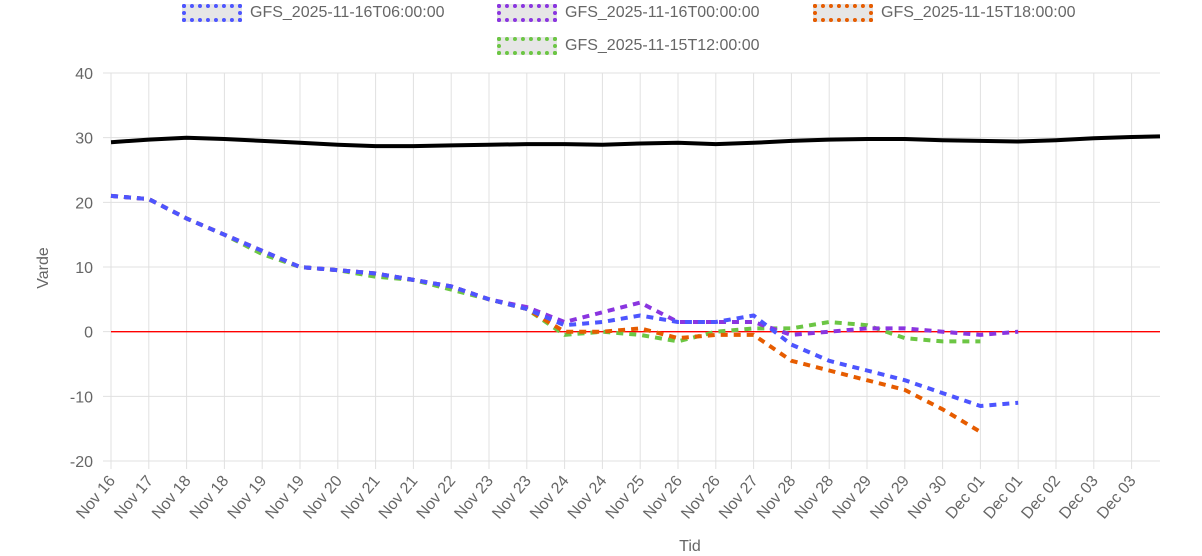  I want to click on legend-label: GFS_2025-11-16T06:00:00, so click(347, 12).